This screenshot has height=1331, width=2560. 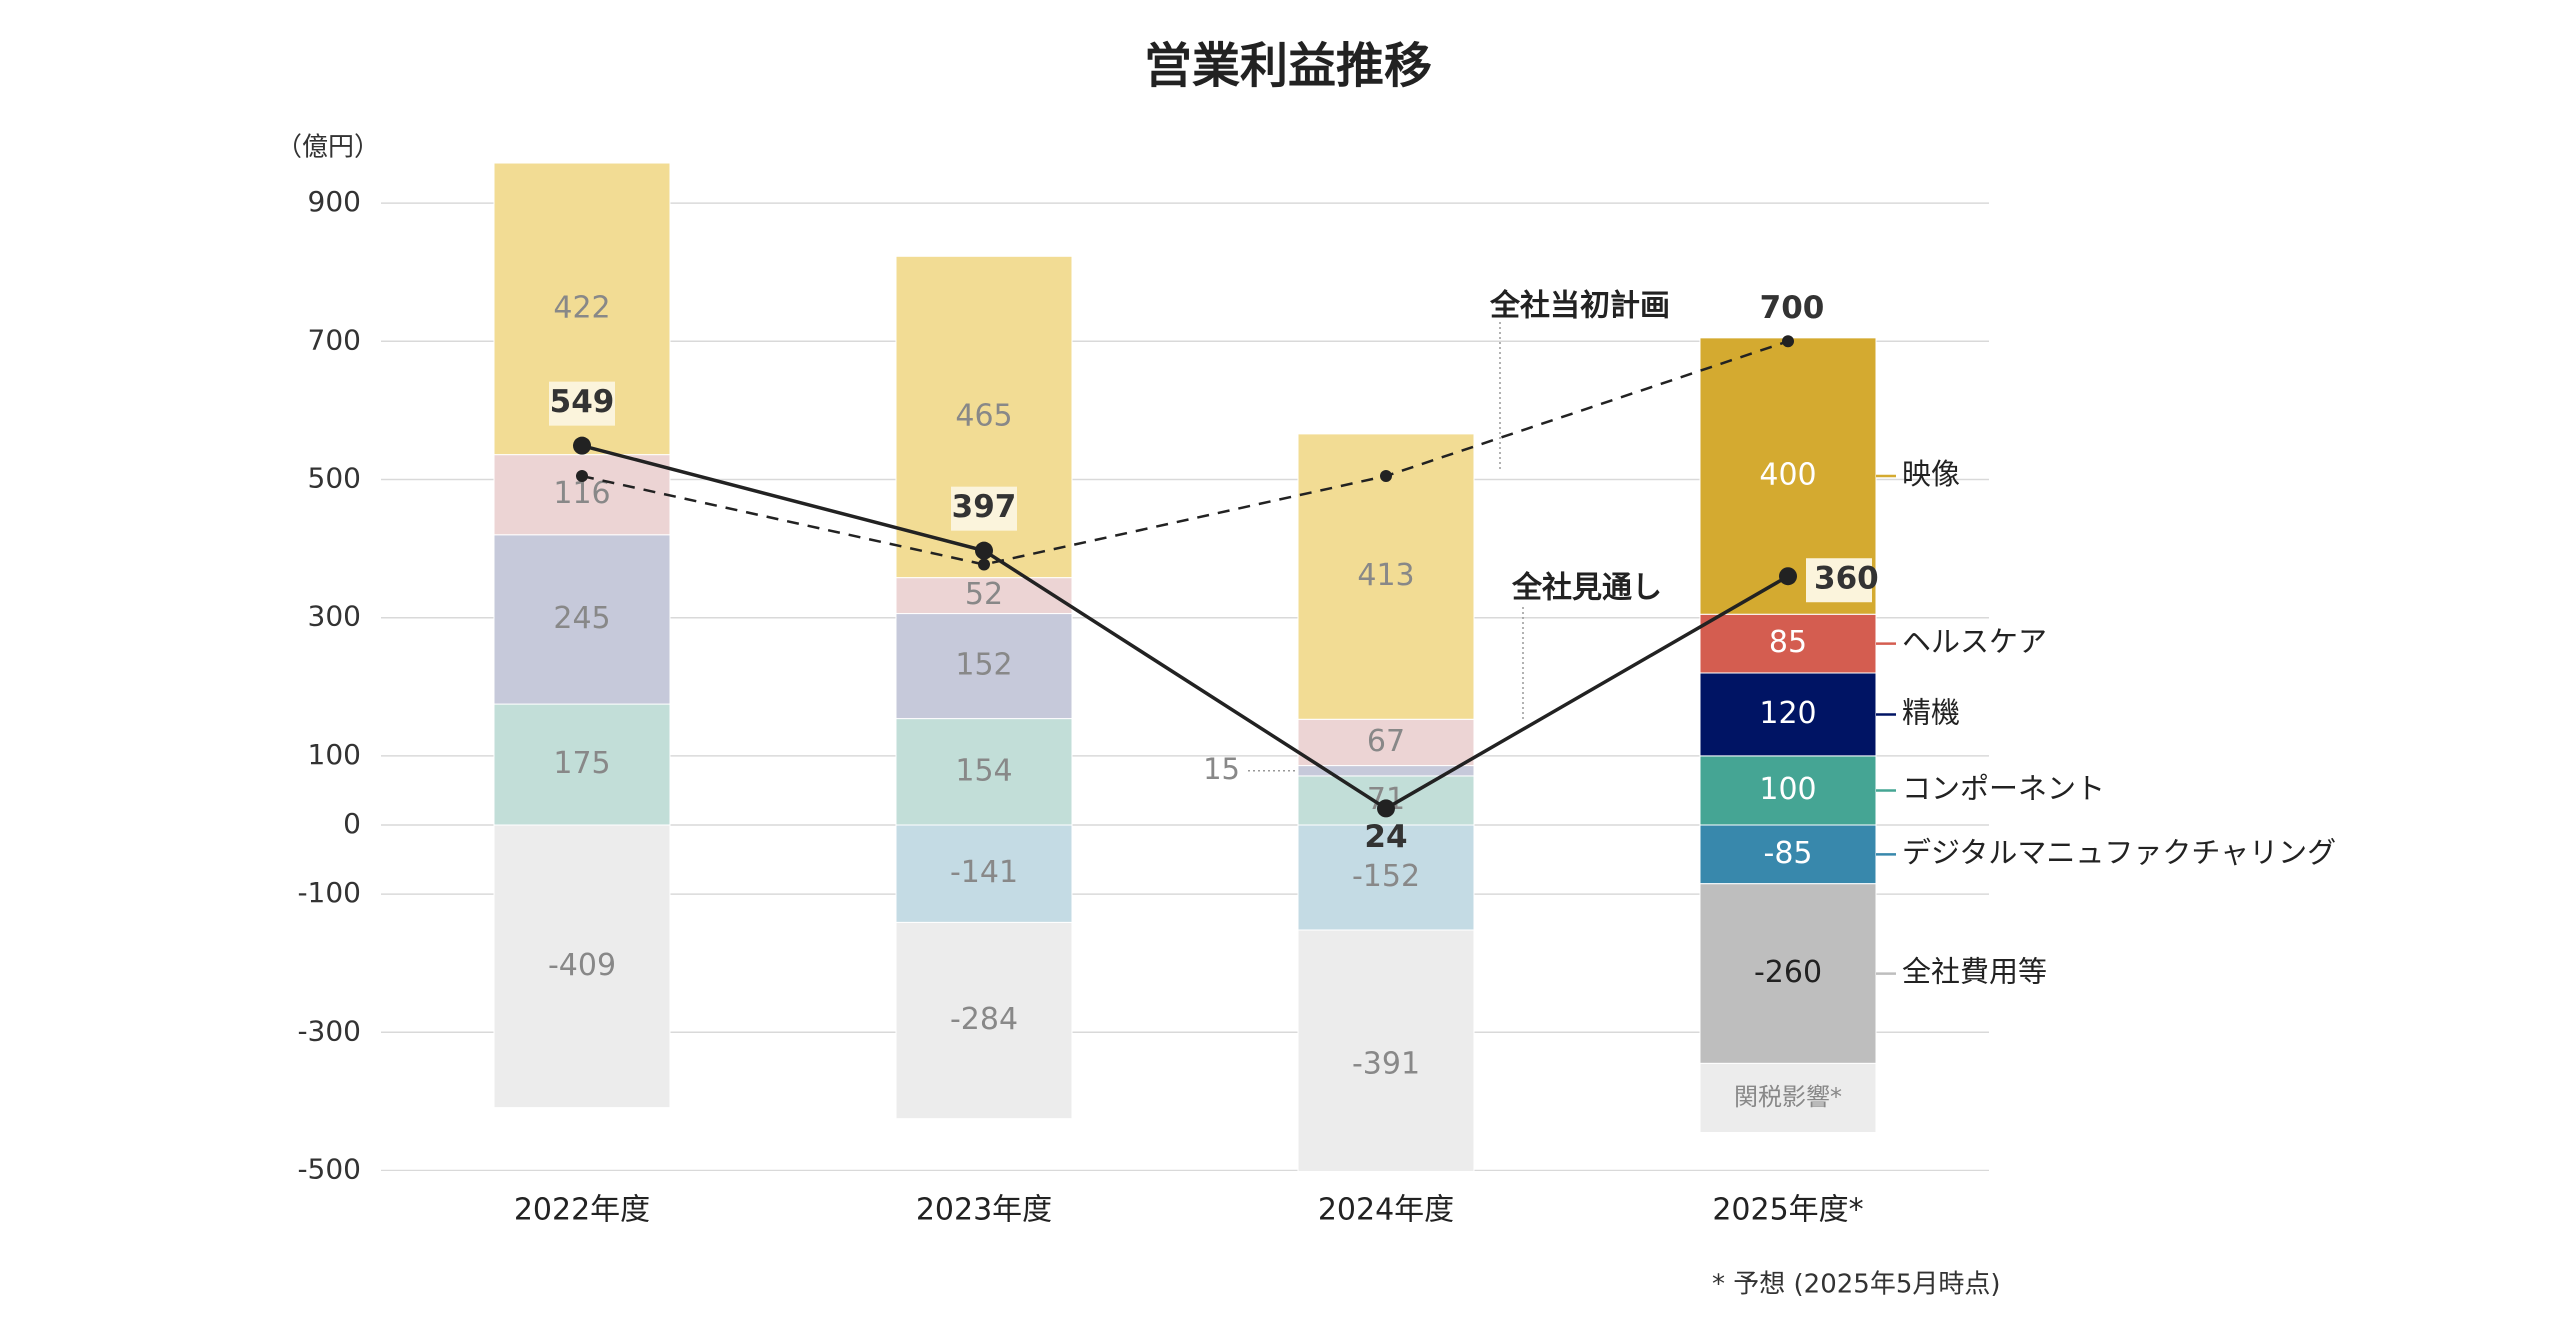 I want to click on x-tick-label: 2022年度, so click(x=582, y=1210).